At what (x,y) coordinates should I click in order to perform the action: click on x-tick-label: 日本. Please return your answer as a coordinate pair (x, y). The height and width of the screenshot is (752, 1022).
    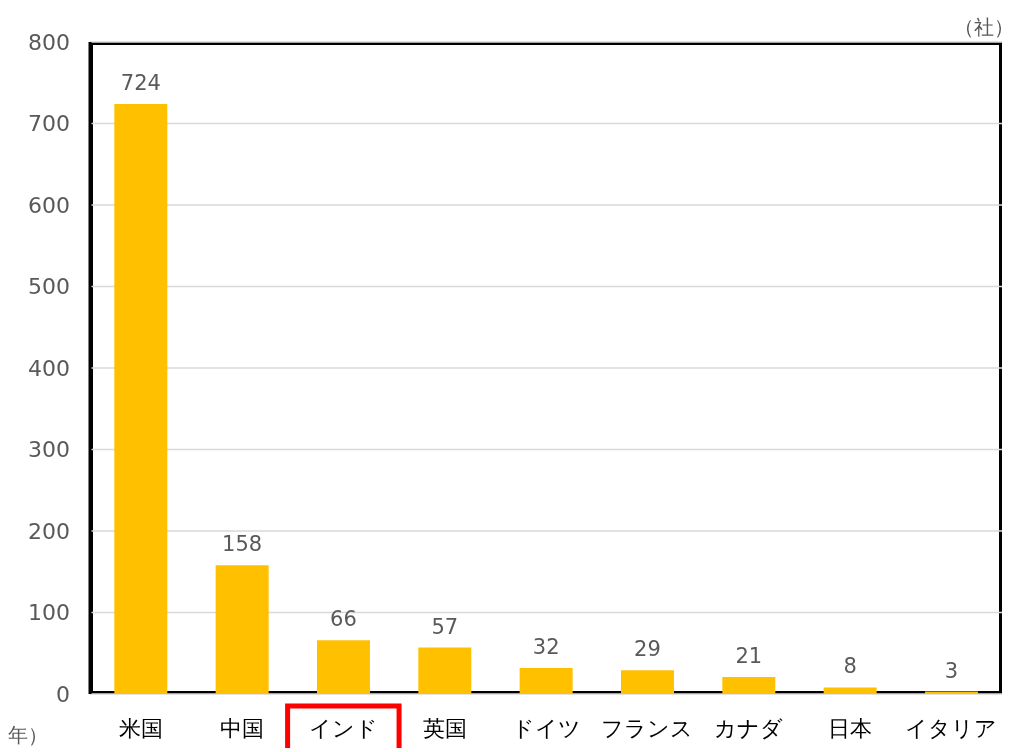
    Looking at the image, I should click on (850, 728).